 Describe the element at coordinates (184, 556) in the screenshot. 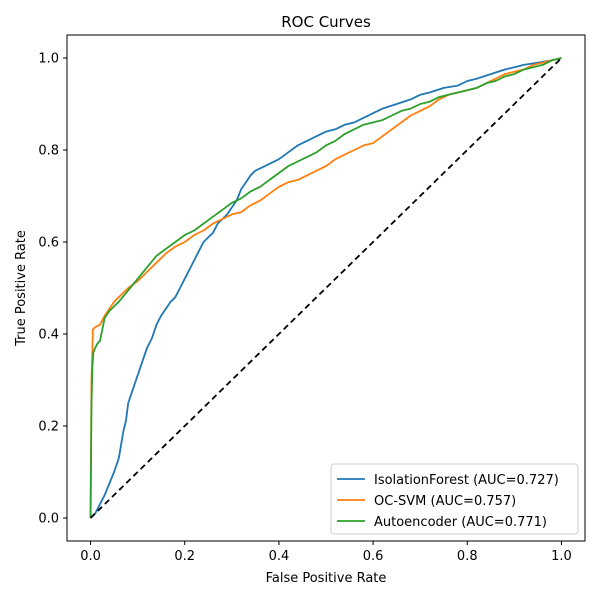

I see `x-tick-label: 0.2` at that location.